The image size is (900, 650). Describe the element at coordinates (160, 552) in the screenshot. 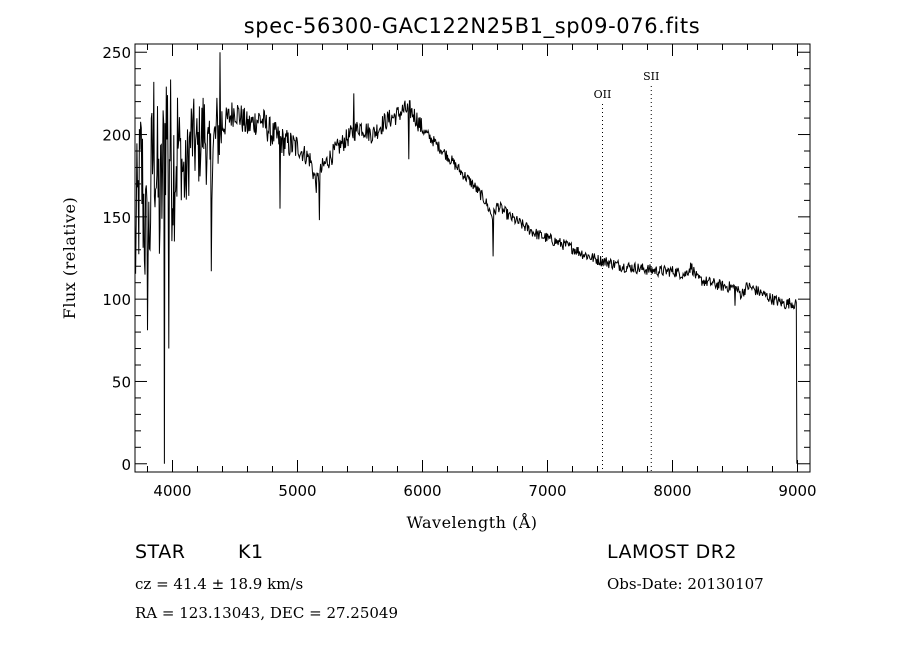

I see `object-class: STAR` at that location.